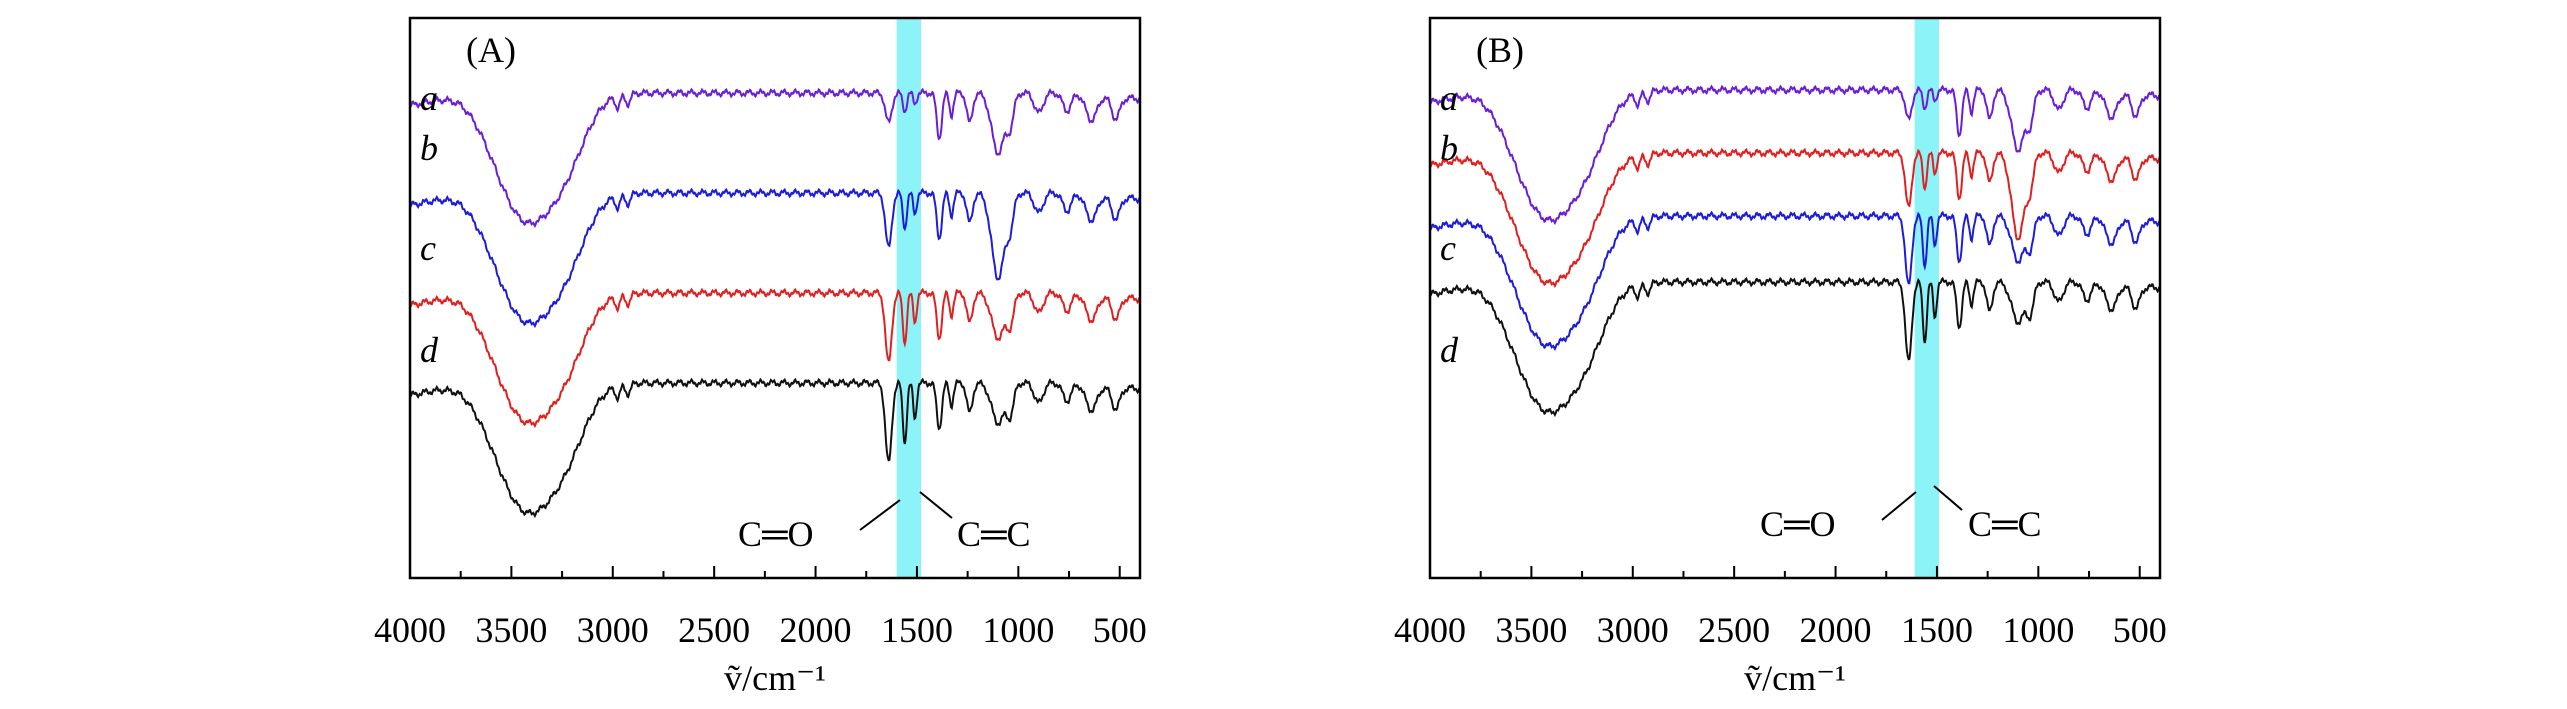 This screenshot has width=2567, height=709. I want to click on panel-a-xlabel: ṽ/cm⁻¹, so click(775, 678).